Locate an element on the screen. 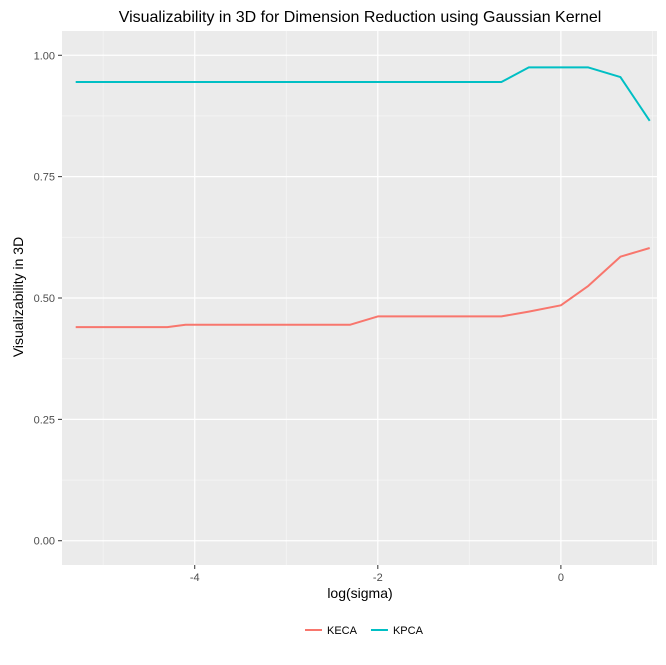 This screenshot has width=666, height=665. legend-item-keca: KECA is located at coordinates (331, 631).